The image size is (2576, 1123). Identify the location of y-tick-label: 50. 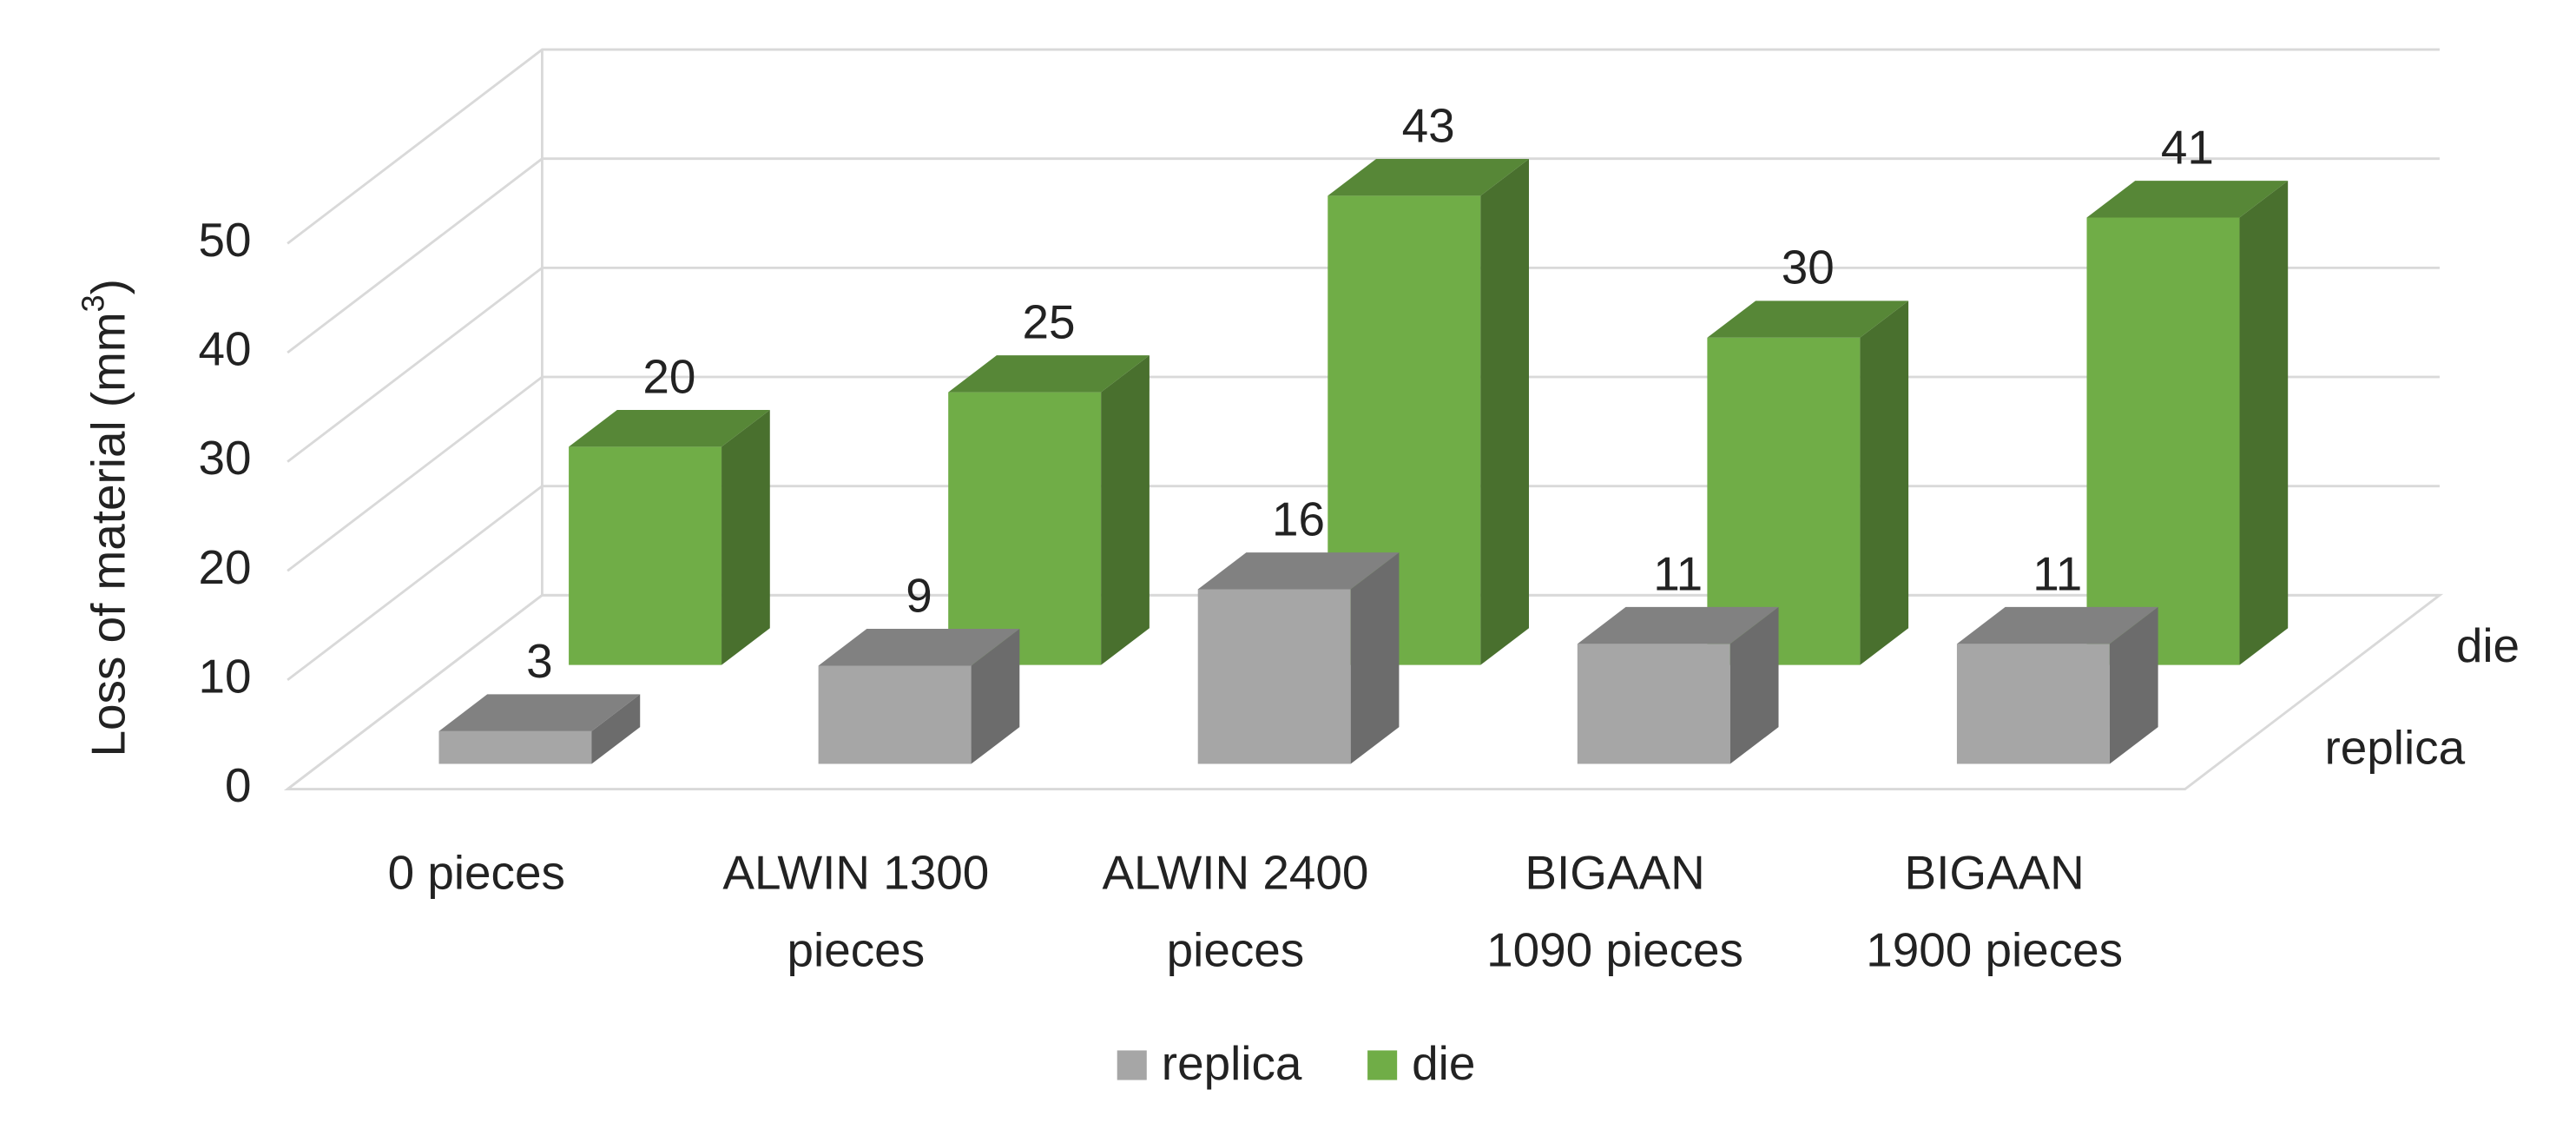
(224, 240).